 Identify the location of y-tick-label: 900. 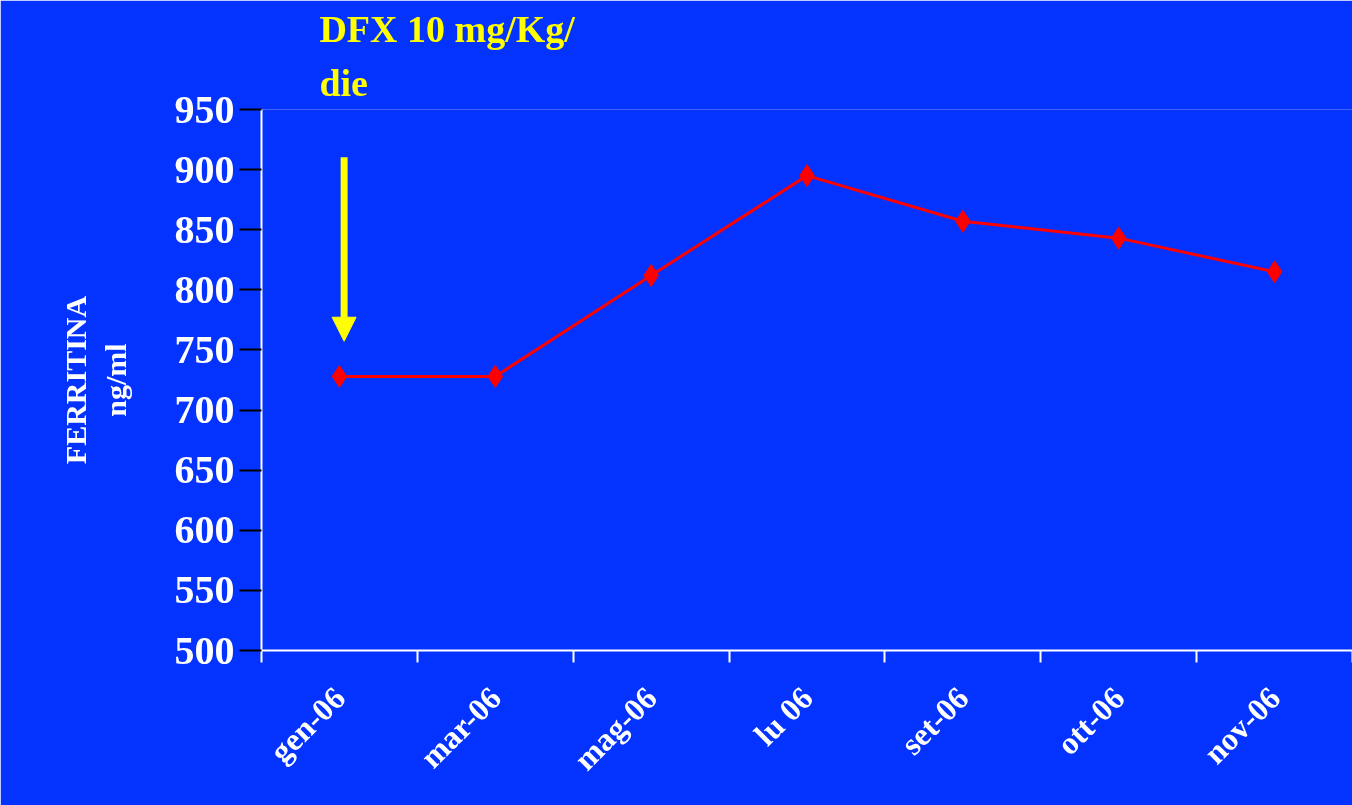
(204, 169).